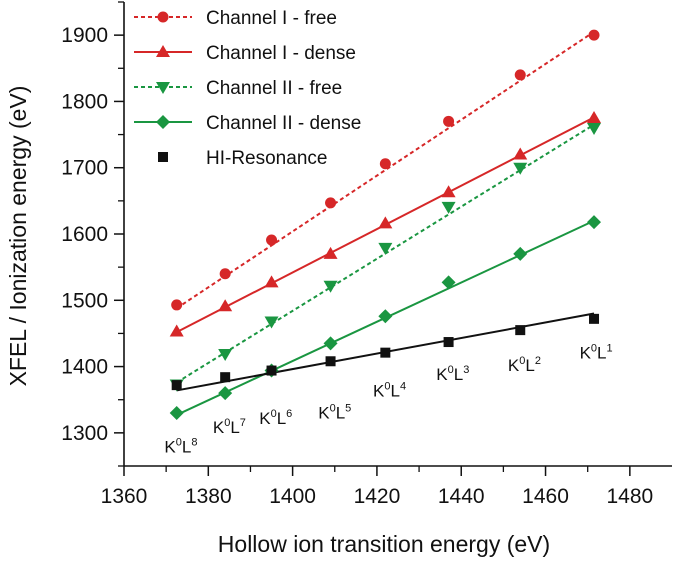 Image resolution: width=700 pixels, height=561 pixels. Describe the element at coordinates (84, 433) in the screenshot. I see `y-tick-label: 1300` at that location.